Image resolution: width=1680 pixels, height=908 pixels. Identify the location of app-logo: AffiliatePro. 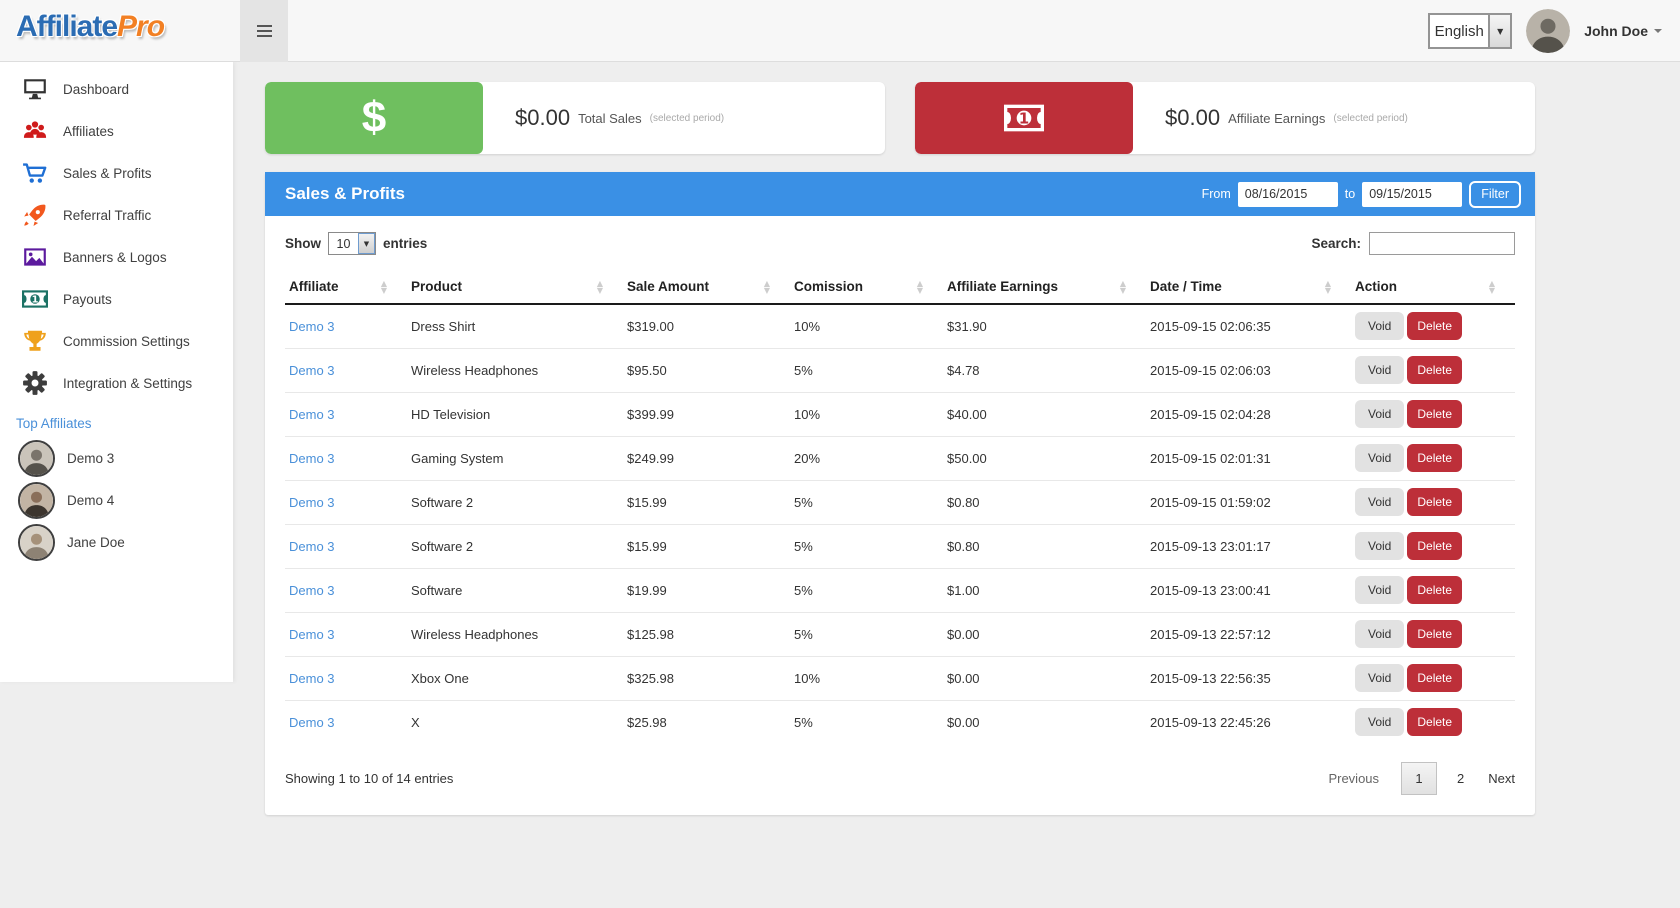
(90, 27).